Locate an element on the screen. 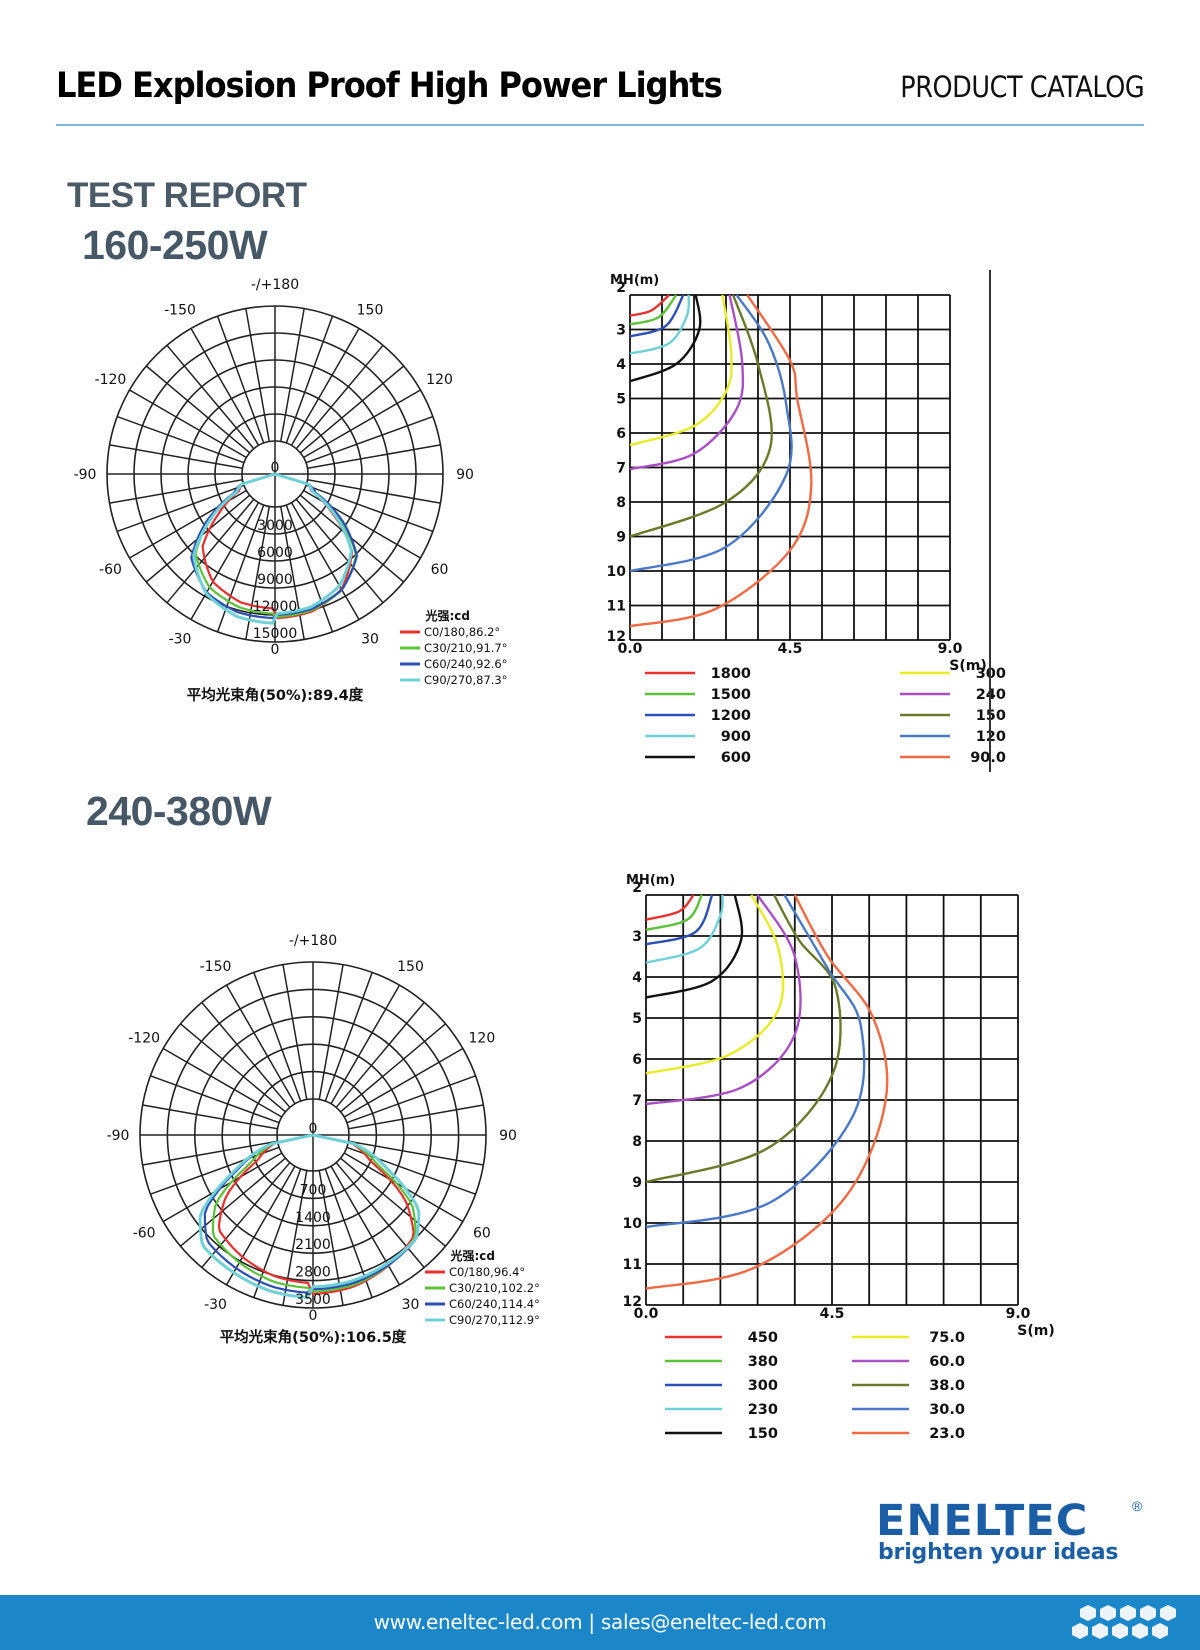 Image resolution: width=1200 pixels, height=1650 pixels. legend-item: 600 is located at coordinates (736, 758).